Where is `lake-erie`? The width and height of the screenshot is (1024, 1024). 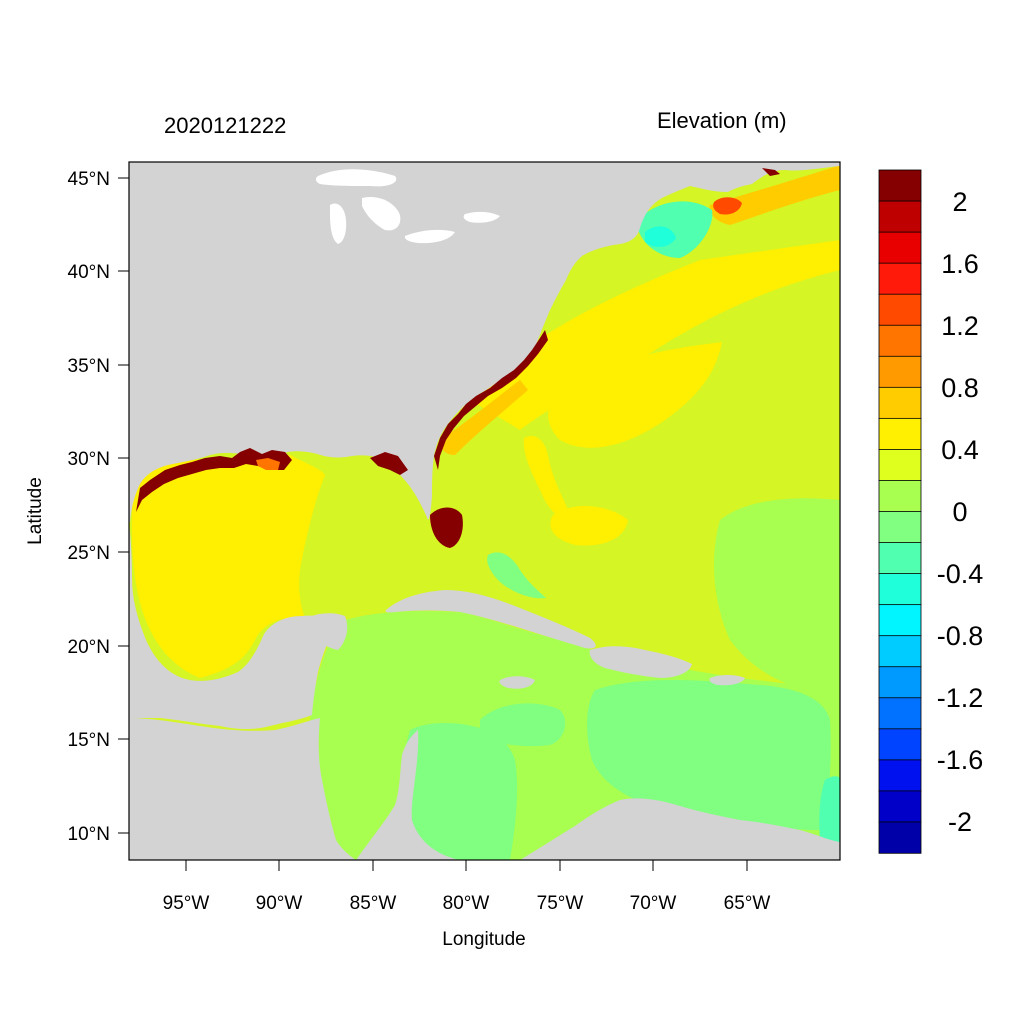 lake-erie is located at coordinates (429, 236).